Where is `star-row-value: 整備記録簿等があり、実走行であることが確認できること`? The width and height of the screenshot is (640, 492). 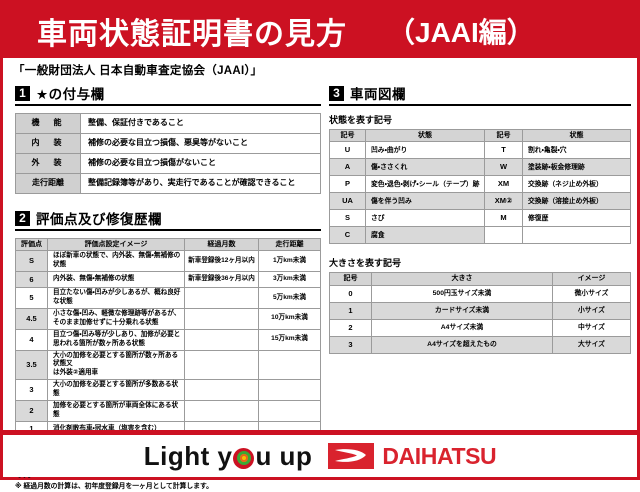 star-row-value: 整備記録簿等があり、実走行であることが確認できること is located at coordinates (200, 183).